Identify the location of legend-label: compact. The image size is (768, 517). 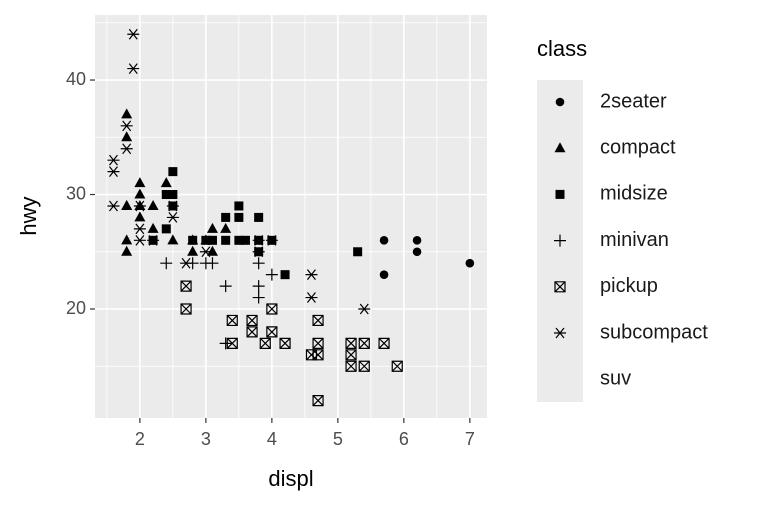
(638, 147).